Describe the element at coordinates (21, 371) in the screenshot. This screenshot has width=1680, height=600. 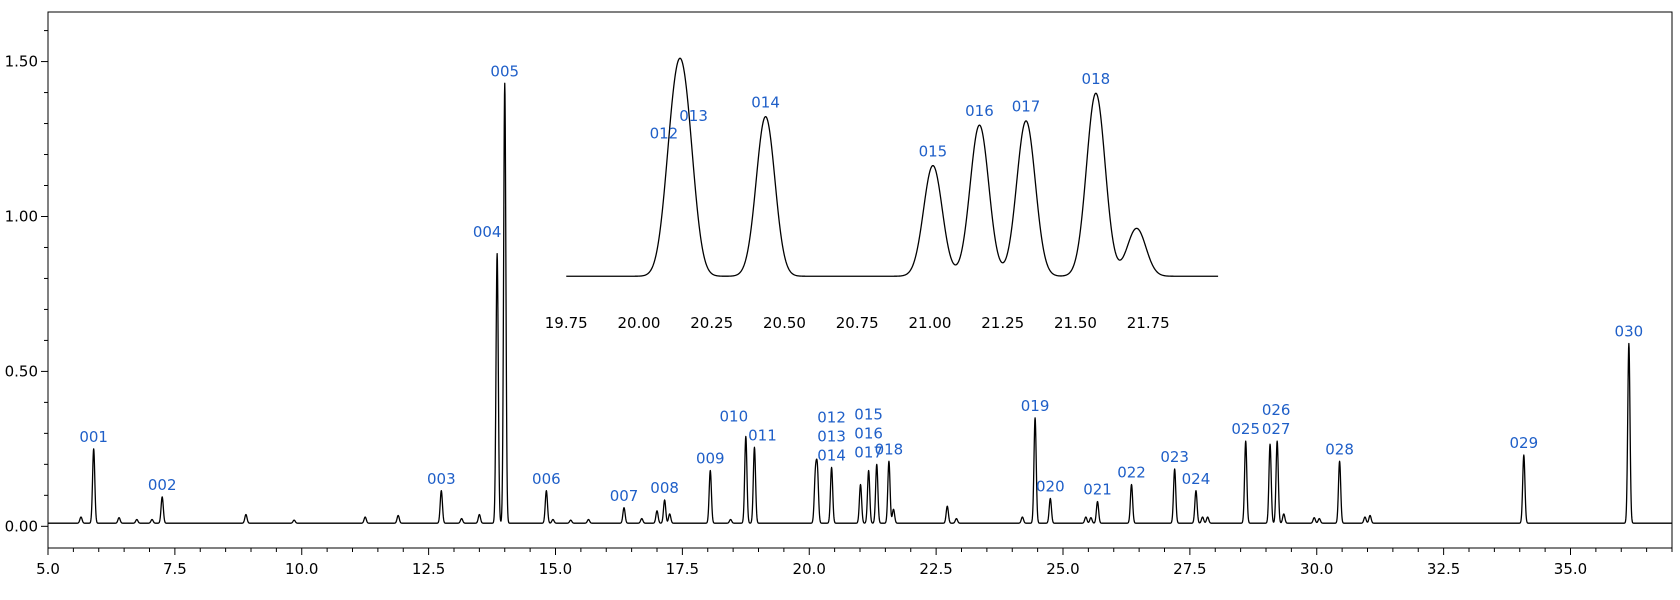
I see `y-tick-label: 0.50` at that location.